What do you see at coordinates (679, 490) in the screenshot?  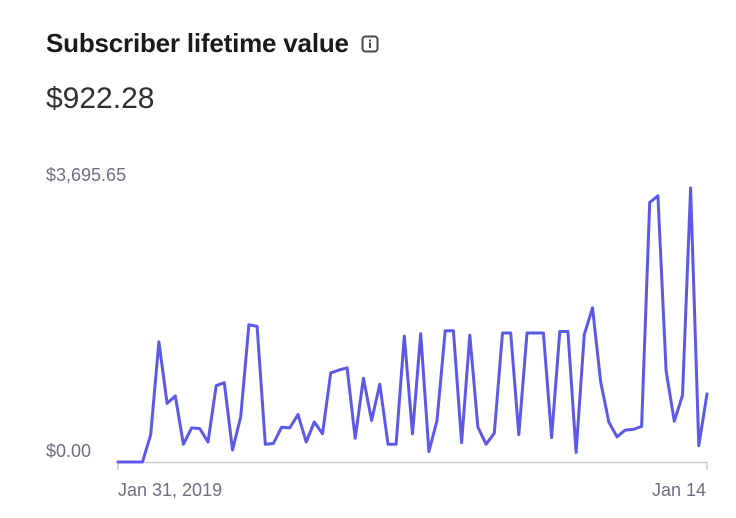 I see `x-tick-label-end: Jan 14` at bounding box center [679, 490].